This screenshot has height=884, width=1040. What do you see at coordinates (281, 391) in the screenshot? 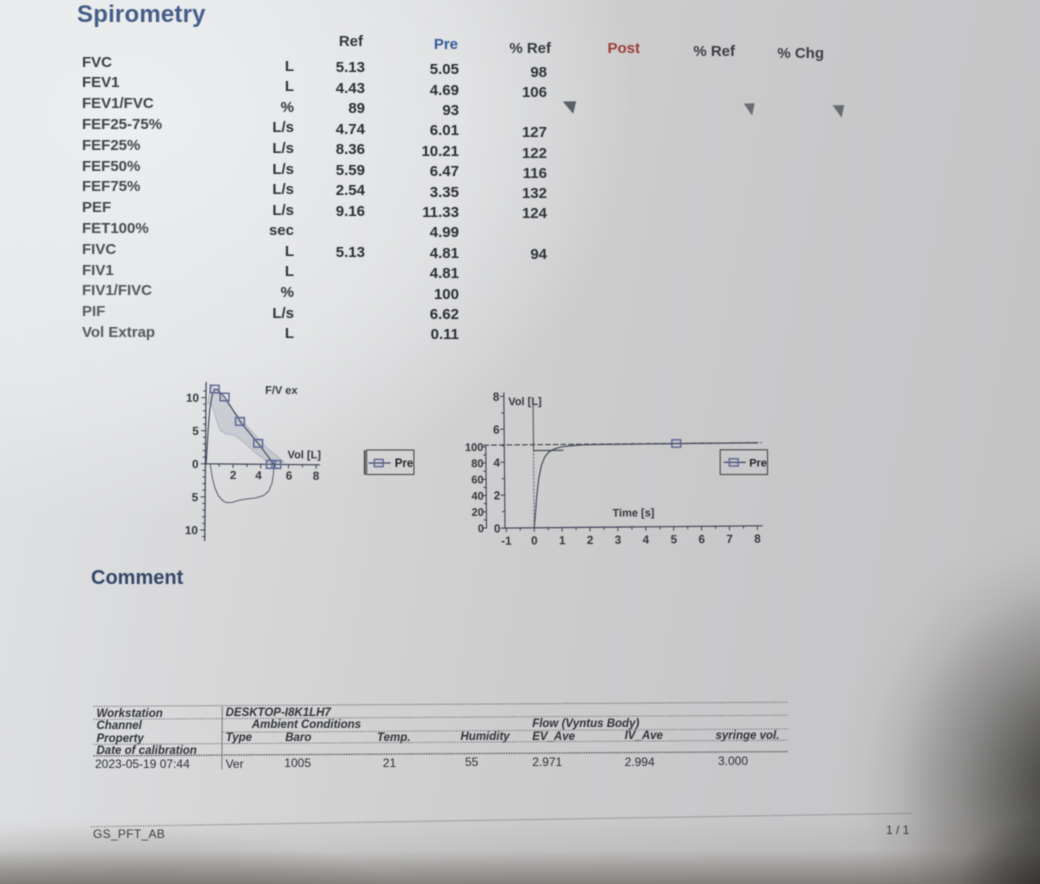
I see `svg-text: F/V ex` at bounding box center [281, 391].